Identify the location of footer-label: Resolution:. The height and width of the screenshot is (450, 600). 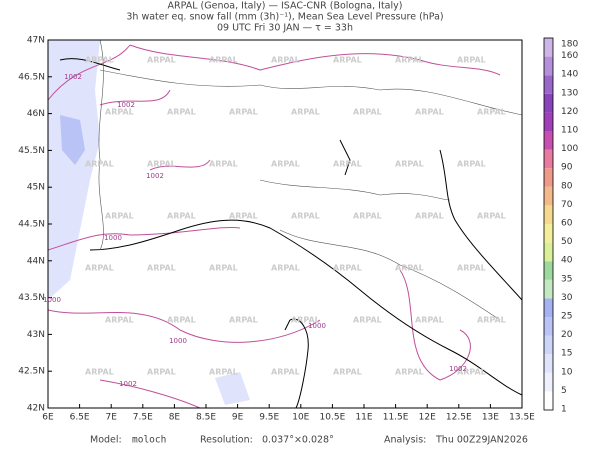
(226, 440).